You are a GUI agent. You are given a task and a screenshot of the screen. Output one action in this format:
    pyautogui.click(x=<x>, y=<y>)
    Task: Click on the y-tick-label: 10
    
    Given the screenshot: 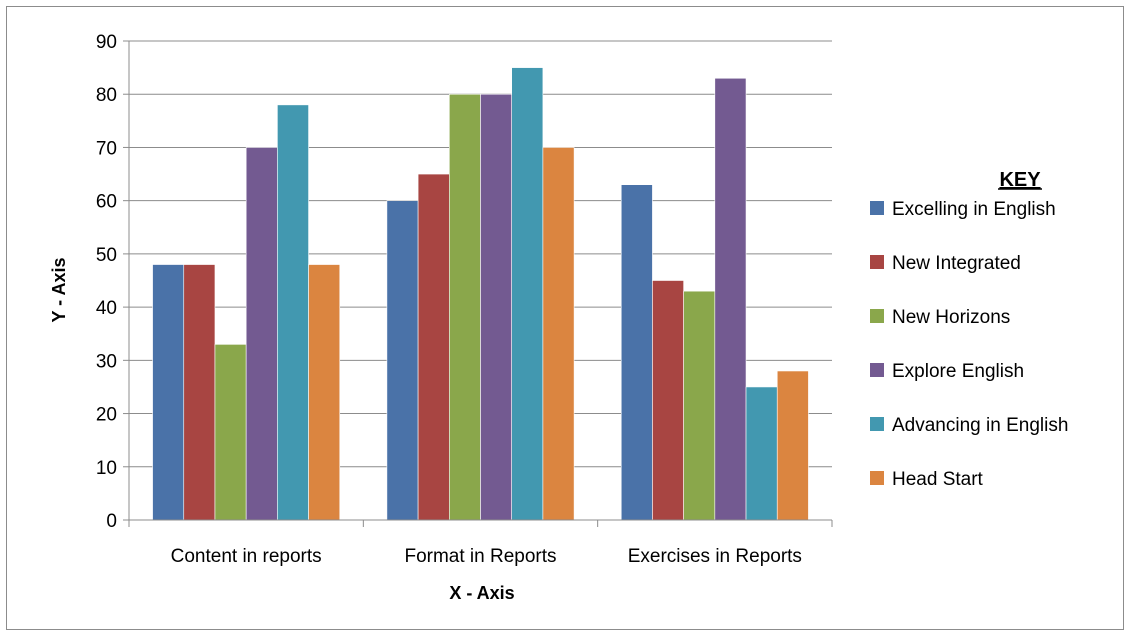 What is the action you would take?
    pyautogui.click(x=106, y=468)
    